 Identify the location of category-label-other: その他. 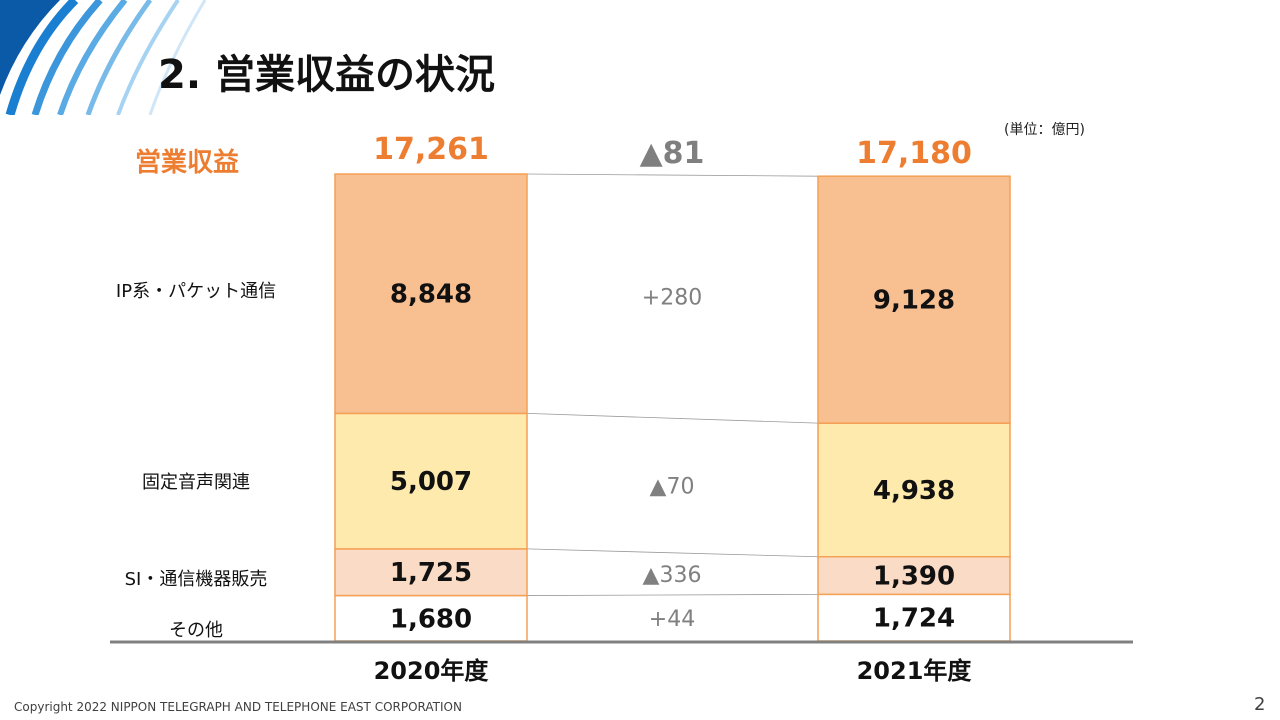
(196, 630).